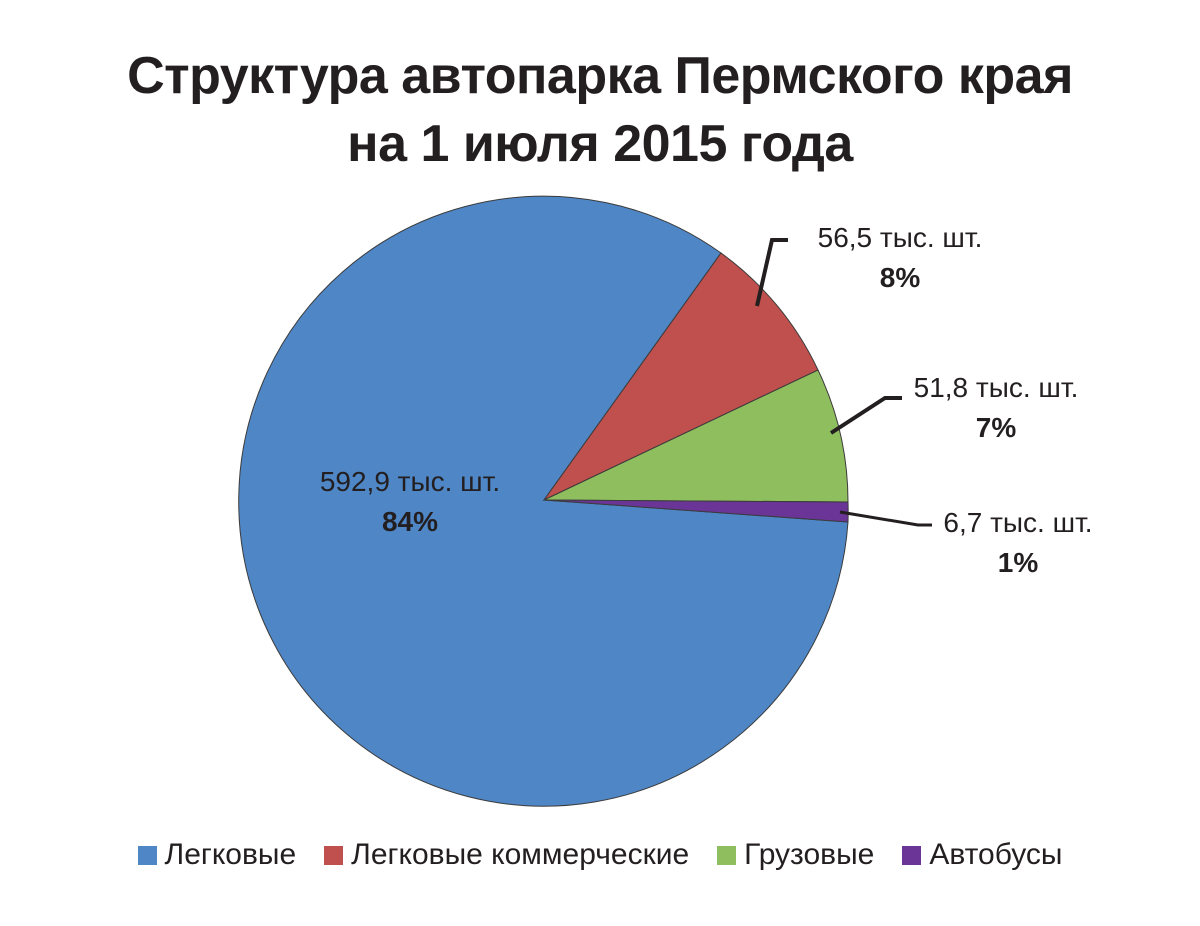 The height and width of the screenshot is (926, 1200). Describe the element at coordinates (900, 237) in the screenshot. I see `value-label: 56,5 тыс. шт.` at that location.